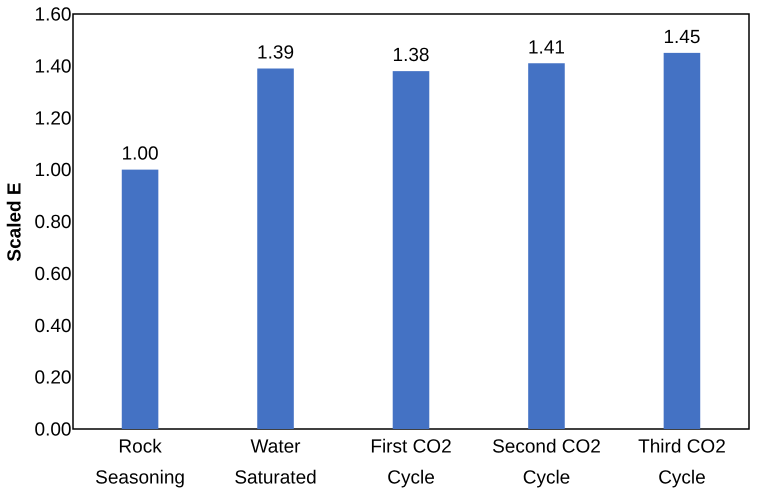  What do you see at coordinates (53, 222) in the screenshot?
I see `y-tick-label: 0.80` at bounding box center [53, 222].